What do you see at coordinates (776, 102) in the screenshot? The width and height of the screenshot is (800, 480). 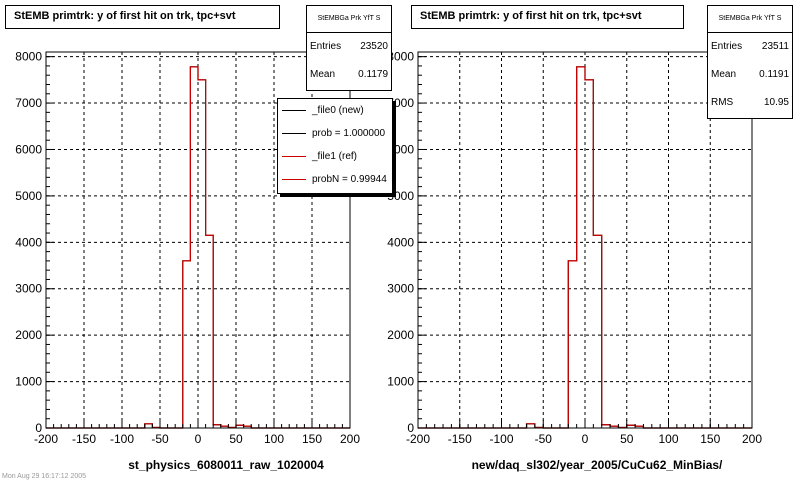 I see `stats-value: 10.95` at bounding box center [776, 102].